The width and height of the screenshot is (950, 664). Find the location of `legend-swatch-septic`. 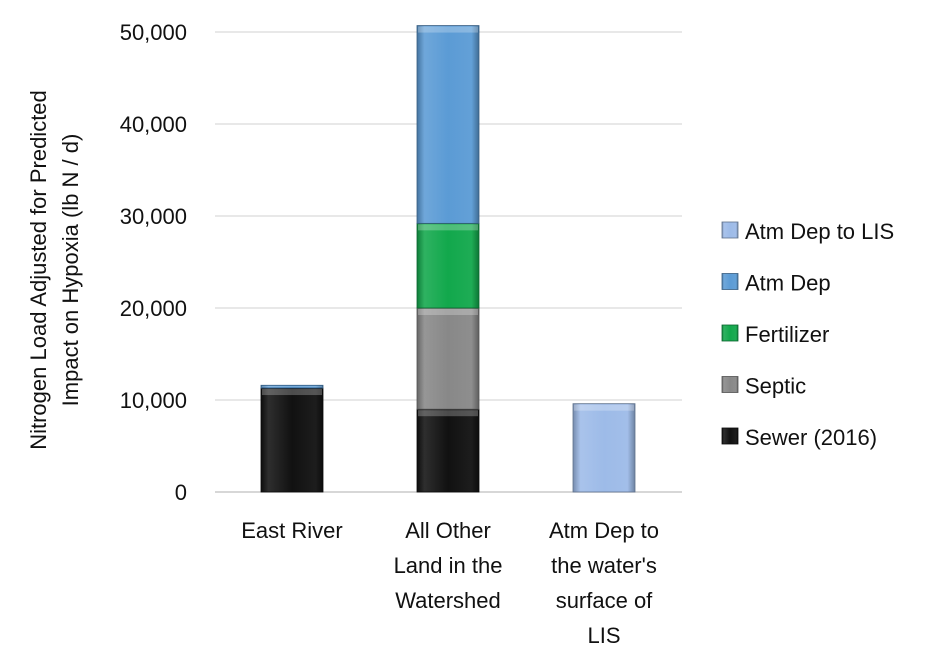

legend-swatch-septic is located at coordinates (730, 384).